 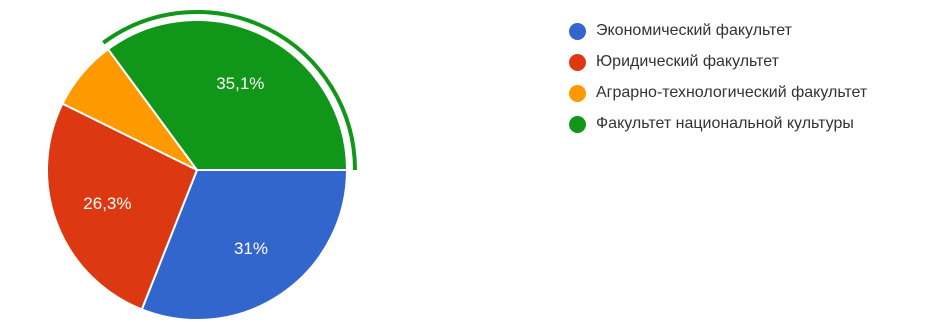 What do you see at coordinates (687, 61) in the screenshot?
I see `legend-label: Юридический факультет` at bounding box center [687, 61].